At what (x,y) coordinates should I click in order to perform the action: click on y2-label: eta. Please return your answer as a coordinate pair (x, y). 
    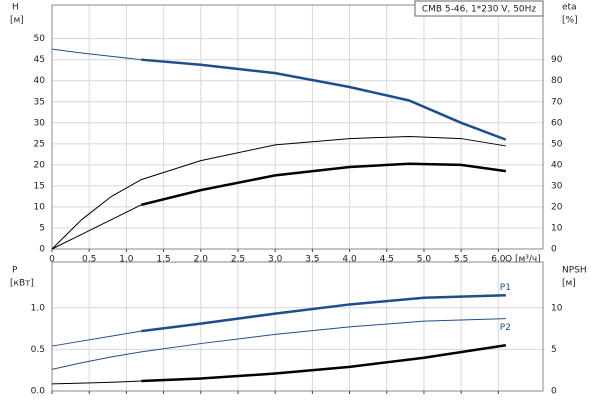
    Looking at the image, I should click on (569, 8).